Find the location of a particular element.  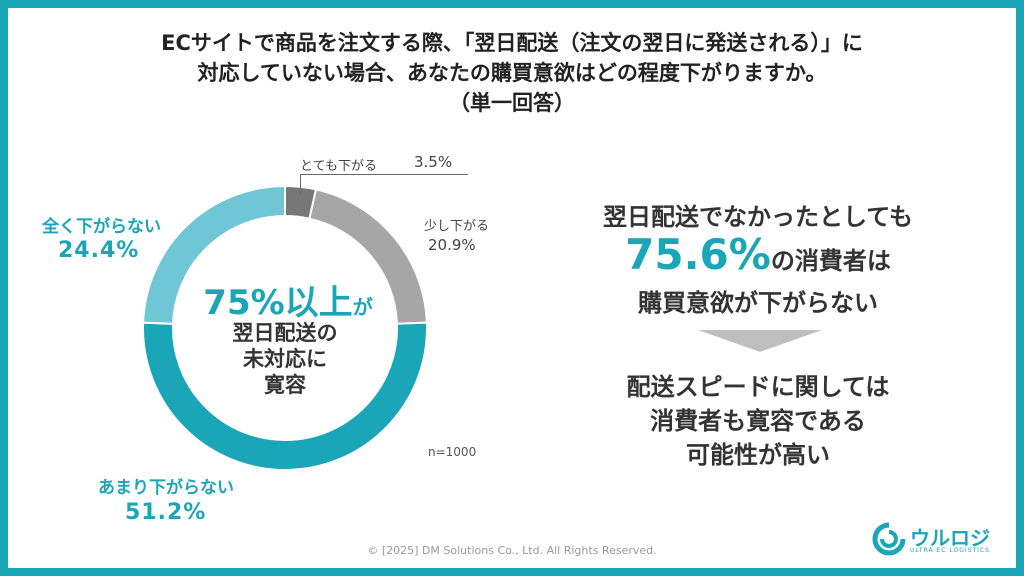

label-name-slightly-lower: 少し下がる is located at coordinates (457, 226).